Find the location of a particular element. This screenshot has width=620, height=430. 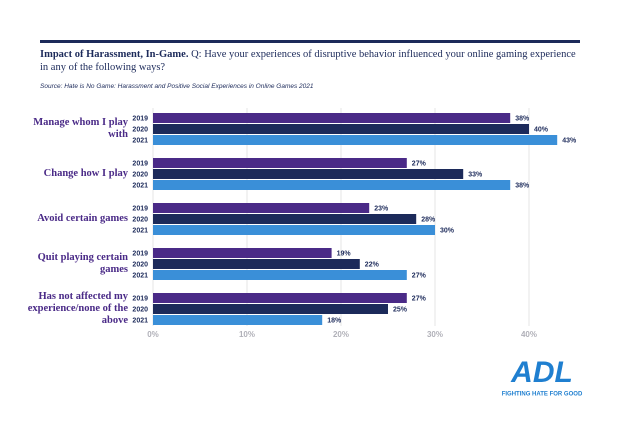

logo-tagline: FIGHTING HATE FOR GOOD is located at coordinates (542, 395).